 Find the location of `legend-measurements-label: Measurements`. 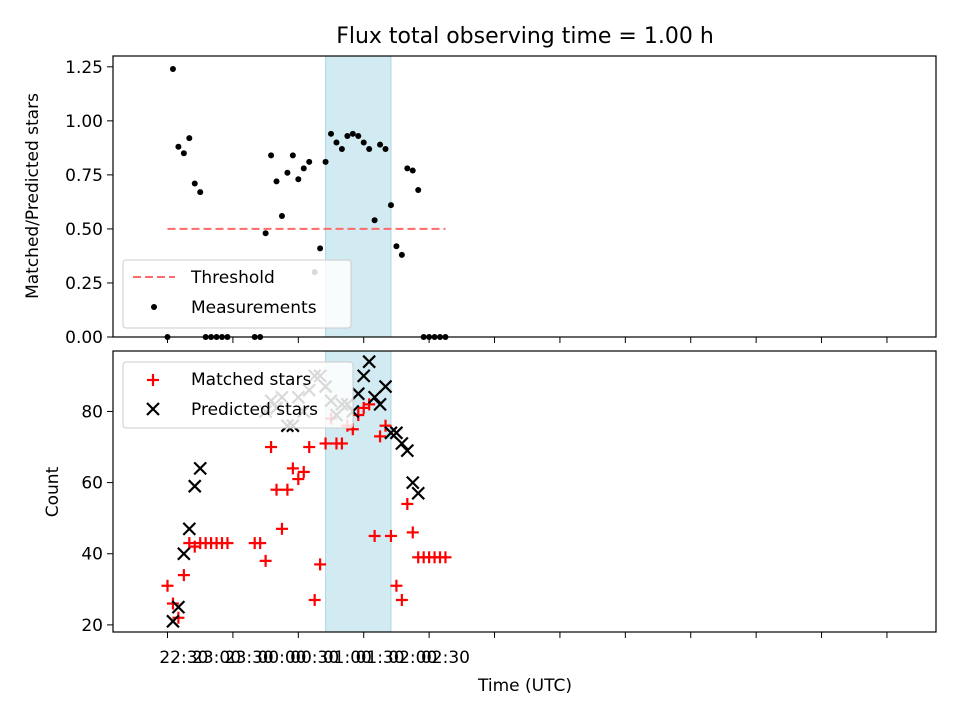

legend-measurements-label: Measurements is located at coordinates (254, 308).